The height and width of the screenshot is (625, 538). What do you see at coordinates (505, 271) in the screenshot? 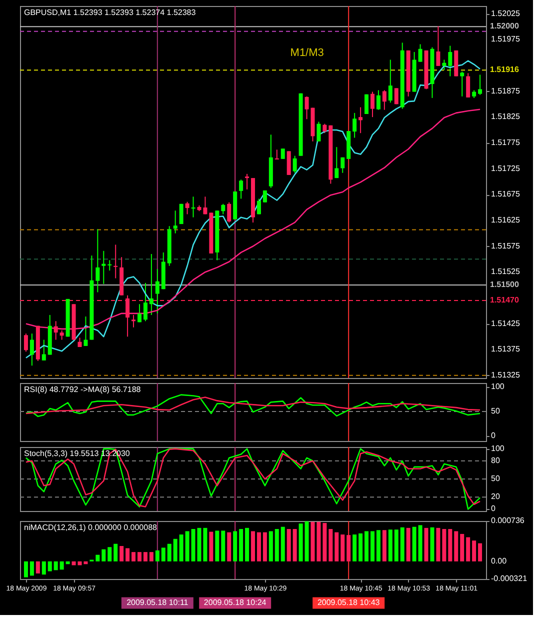
I see `y-tick-label: 1.51525` at bounding box center [505, 271].